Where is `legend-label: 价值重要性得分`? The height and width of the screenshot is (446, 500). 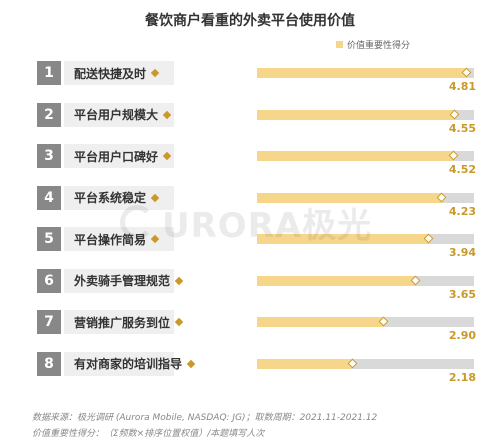 legend-label: 价值重要性得分 is located at coordinates (379, 45).